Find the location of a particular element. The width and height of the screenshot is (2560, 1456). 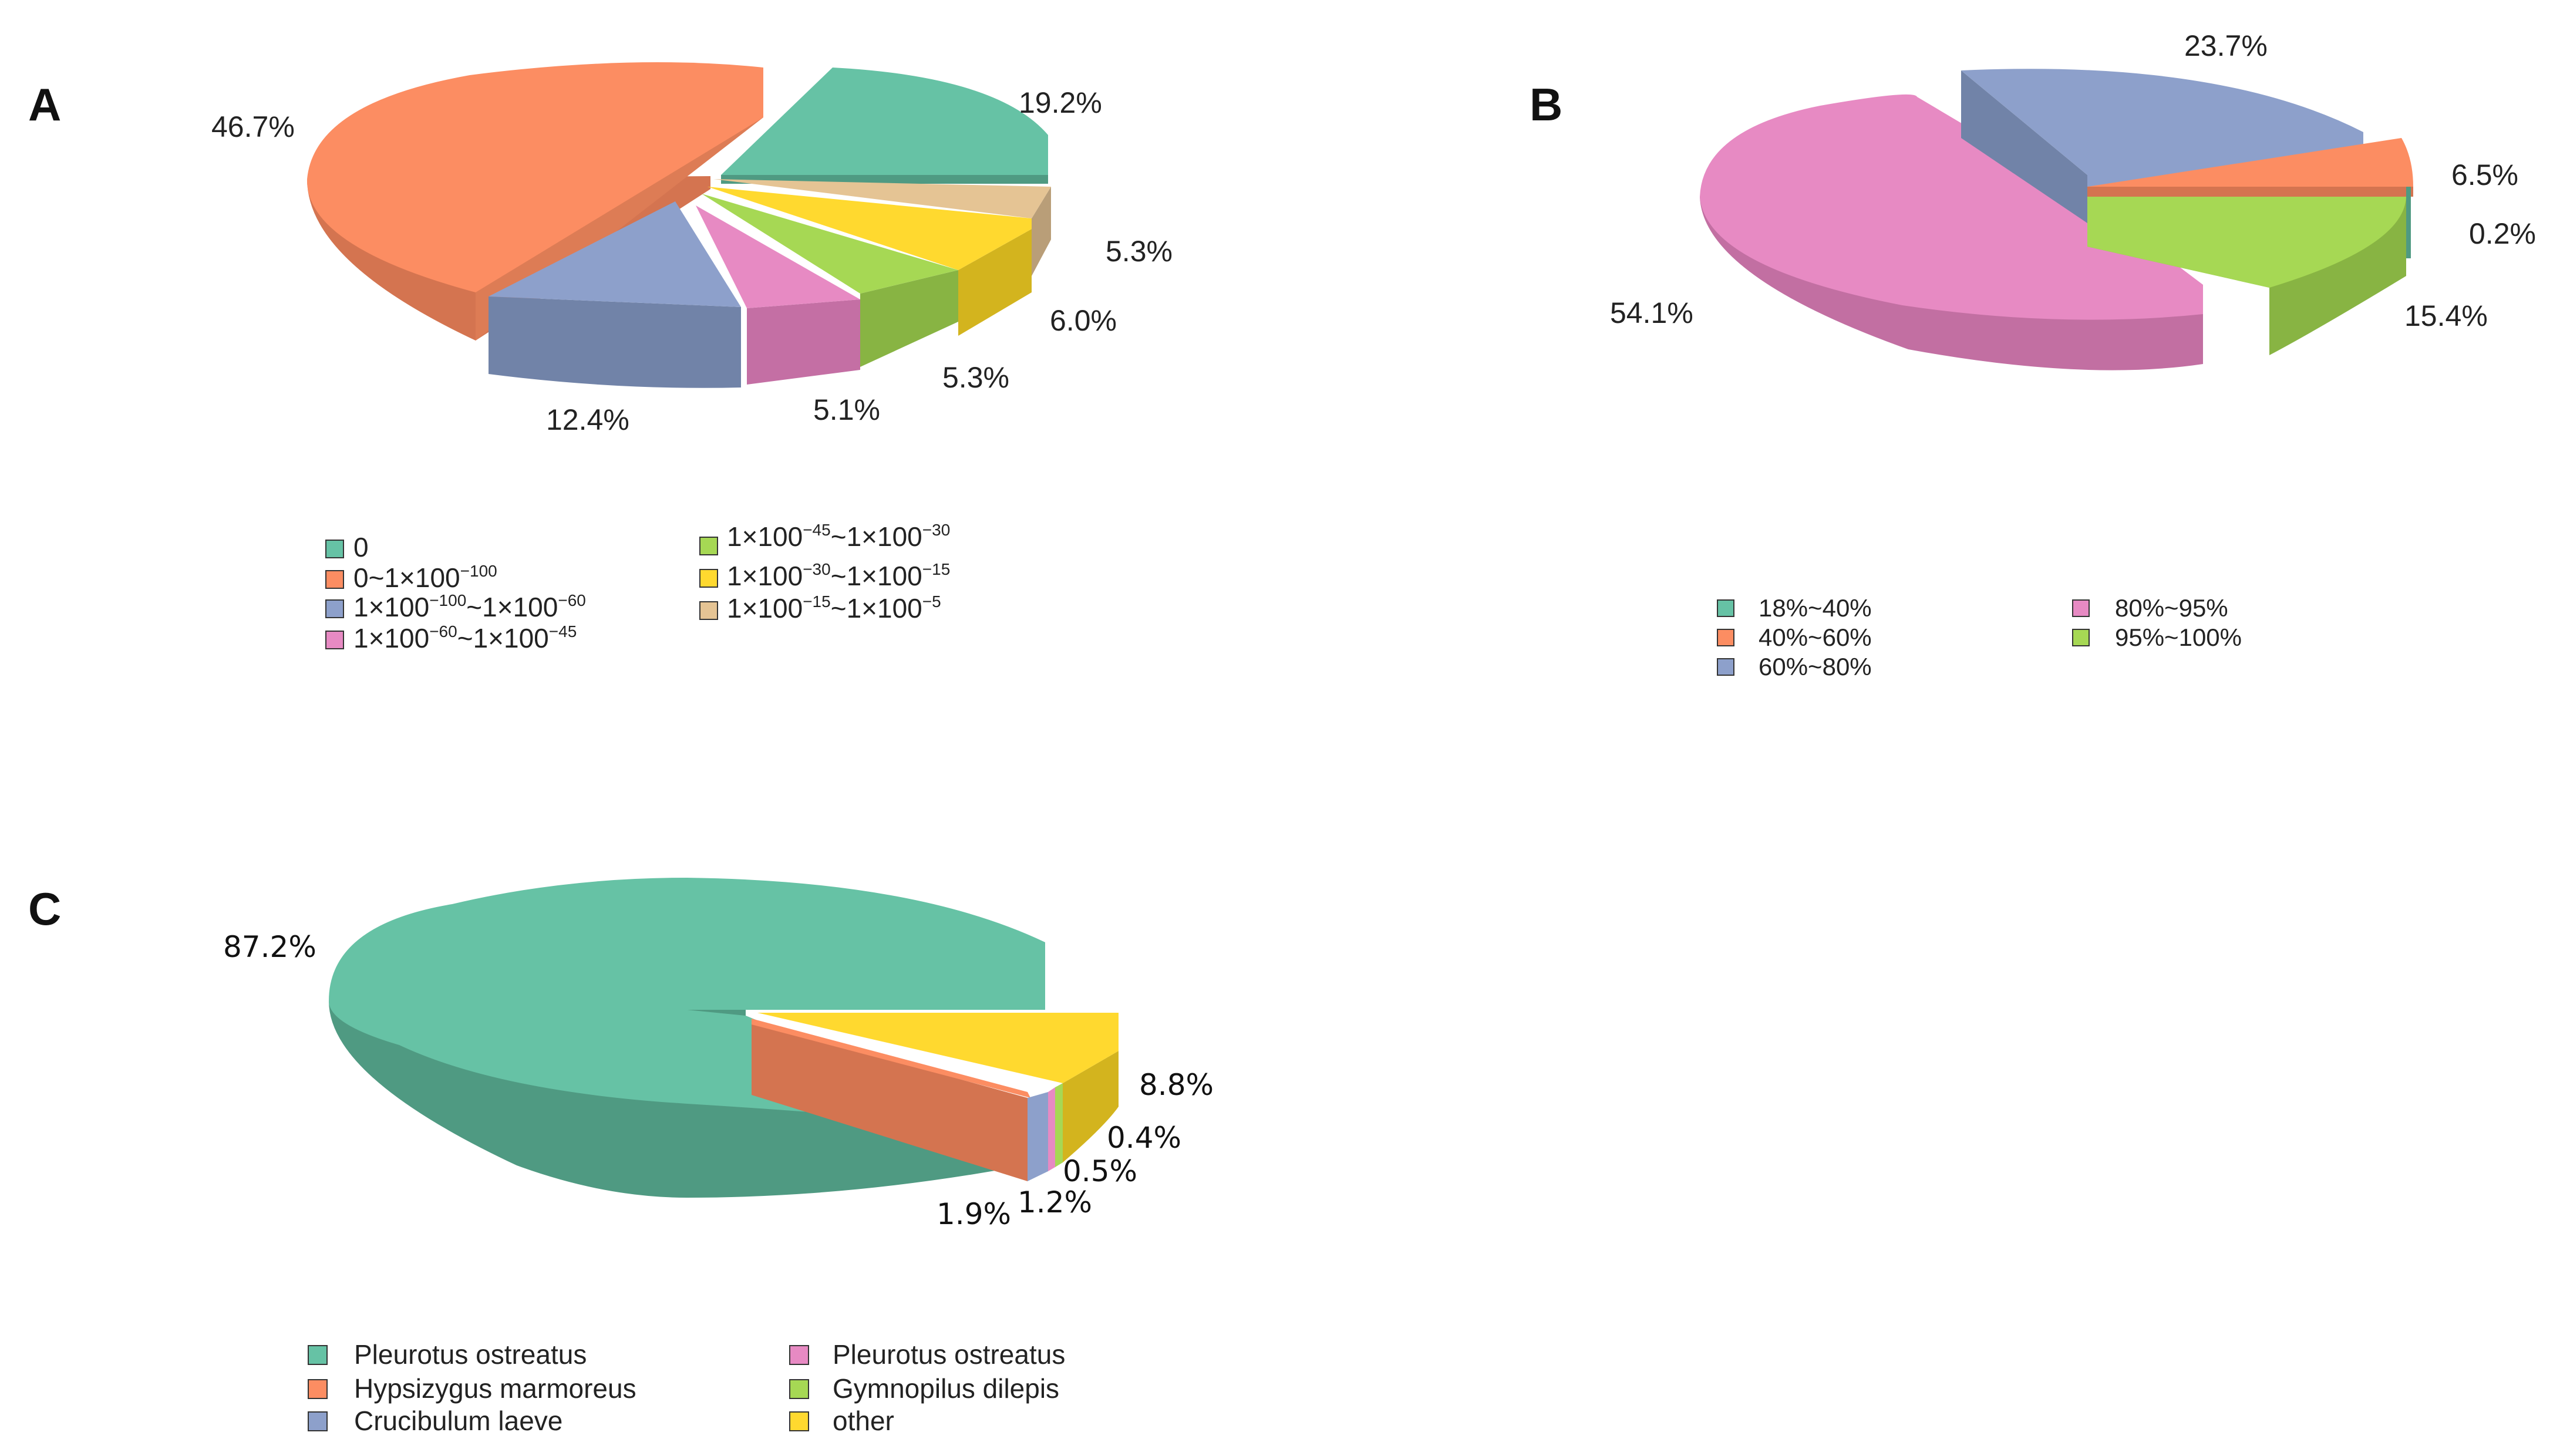

legend-a-item-6: 1×100−15~1×100−5 is located at coordinates (820, 607).